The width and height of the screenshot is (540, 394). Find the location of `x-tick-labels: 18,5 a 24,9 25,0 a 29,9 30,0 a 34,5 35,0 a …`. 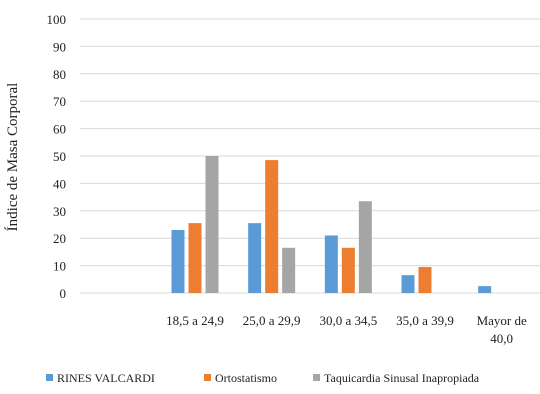

x-tick-labels: 18,5 a 24,9 25,0 a 29,9 30,0 a 34,5 35,0 a … is located at coordinates (346, 329).